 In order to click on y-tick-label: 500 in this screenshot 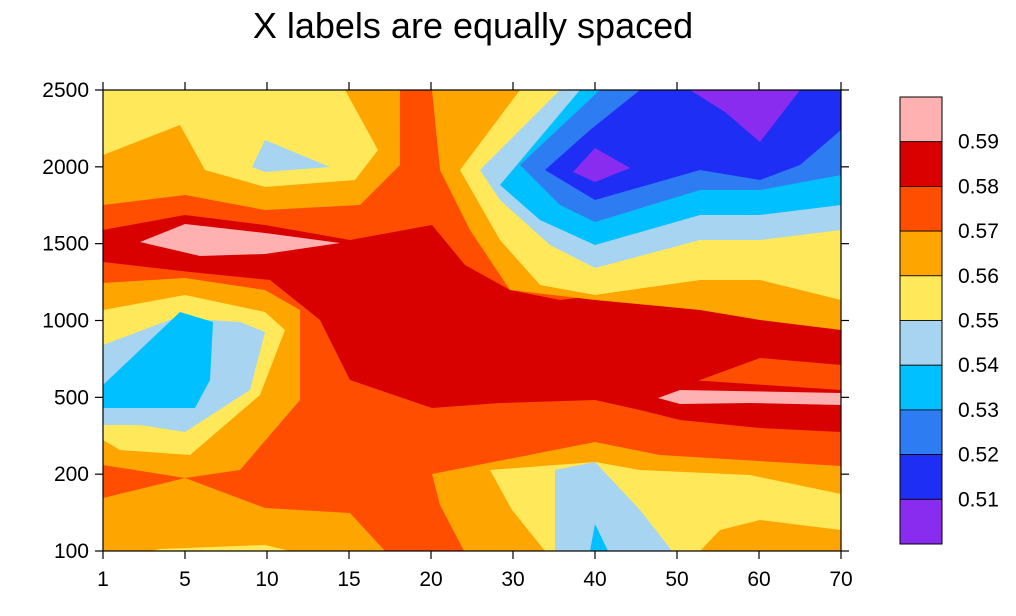, I will do `click(71, 397)`.